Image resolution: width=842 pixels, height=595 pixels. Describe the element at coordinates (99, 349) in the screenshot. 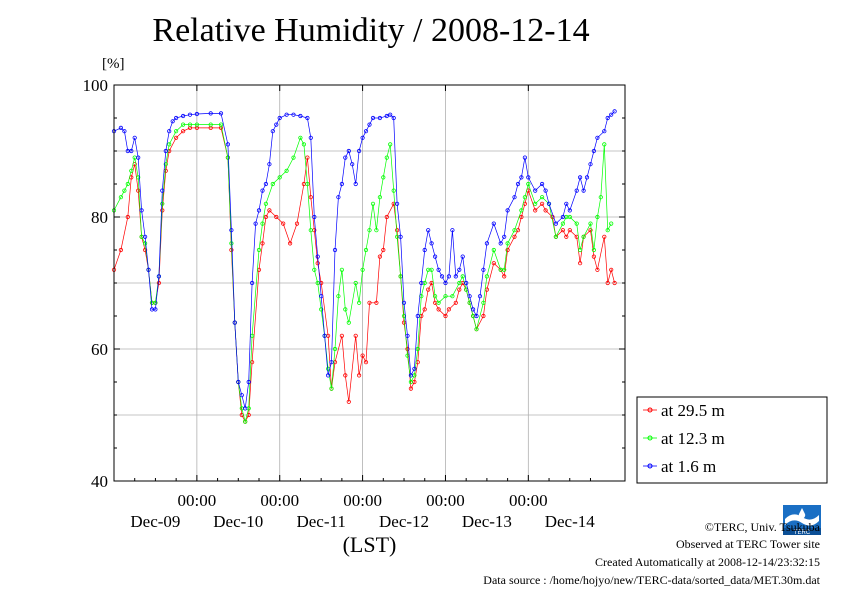

I see `y-tick-label: 60` at that location.